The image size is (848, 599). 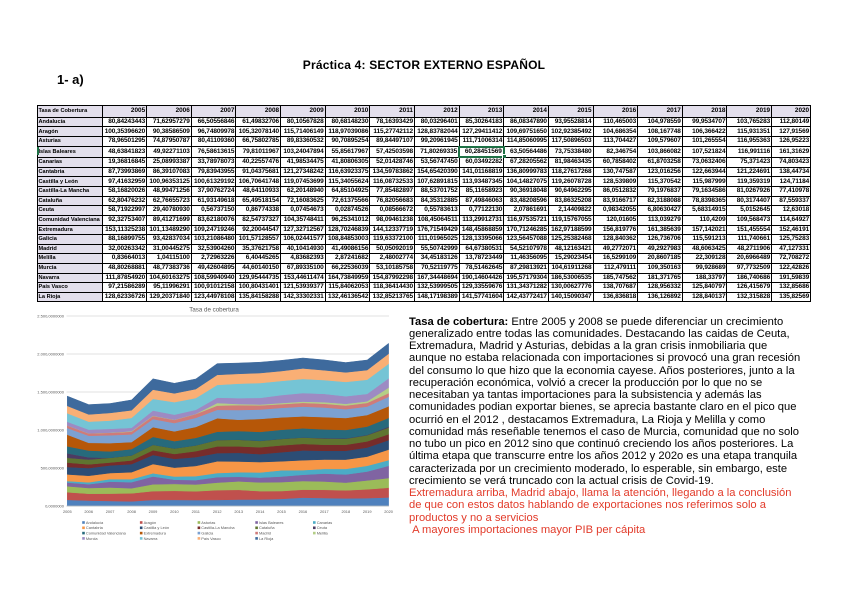 I want to click on svg-text: Ceuta, so click(x=322, y=527).